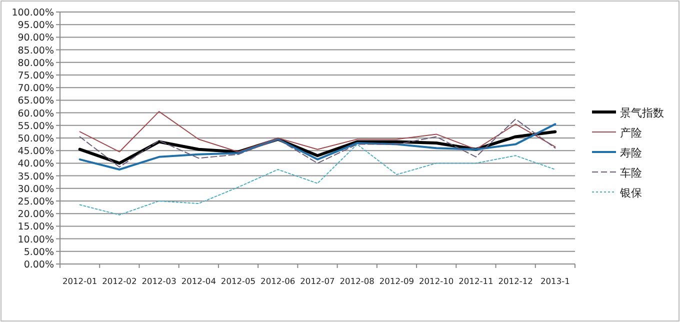 This screenshot has width=680, height=322. Describe the element at coordinates (33, 13) in the screenshot. I see `y-tick-label: 100.00%` at that location.